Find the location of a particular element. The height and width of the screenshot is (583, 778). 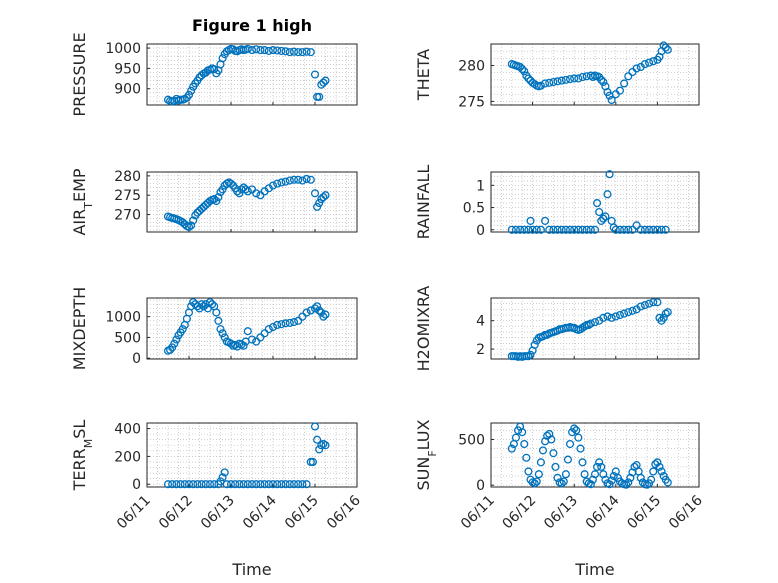

x-tick-label: 06/13 is located at coordinates (561, 513).